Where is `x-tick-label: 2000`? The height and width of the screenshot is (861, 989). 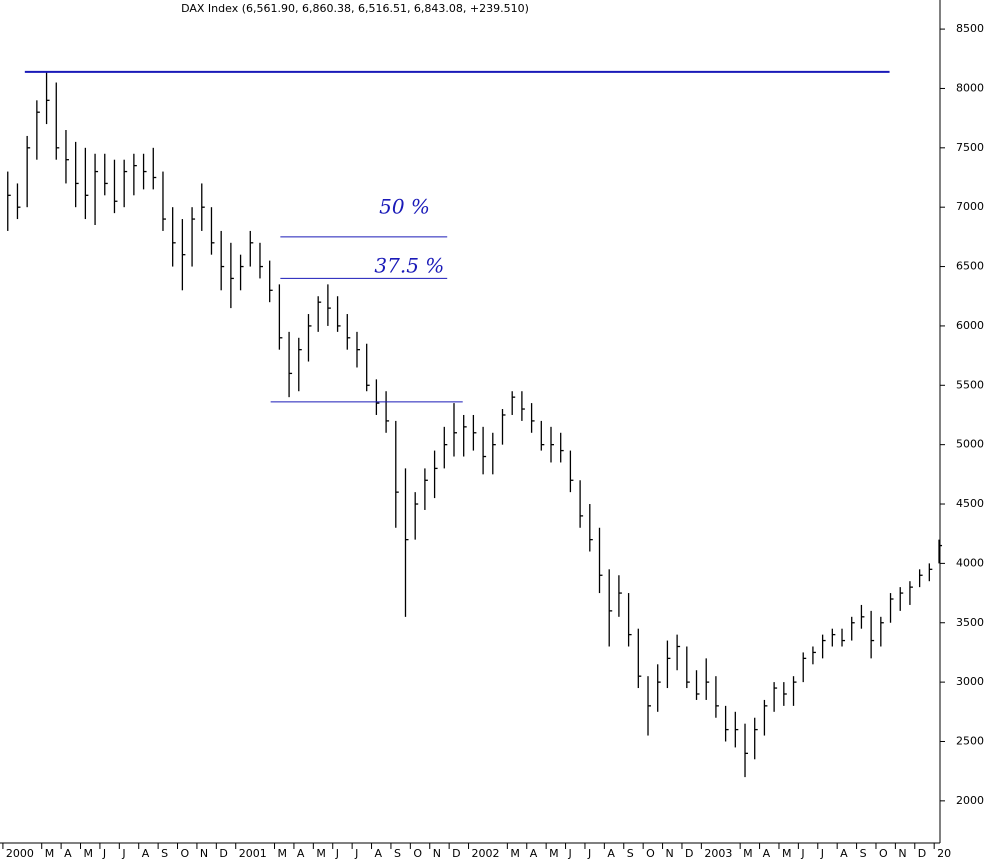
x-tick-label: 2000 is located at coordinates (20, 853).